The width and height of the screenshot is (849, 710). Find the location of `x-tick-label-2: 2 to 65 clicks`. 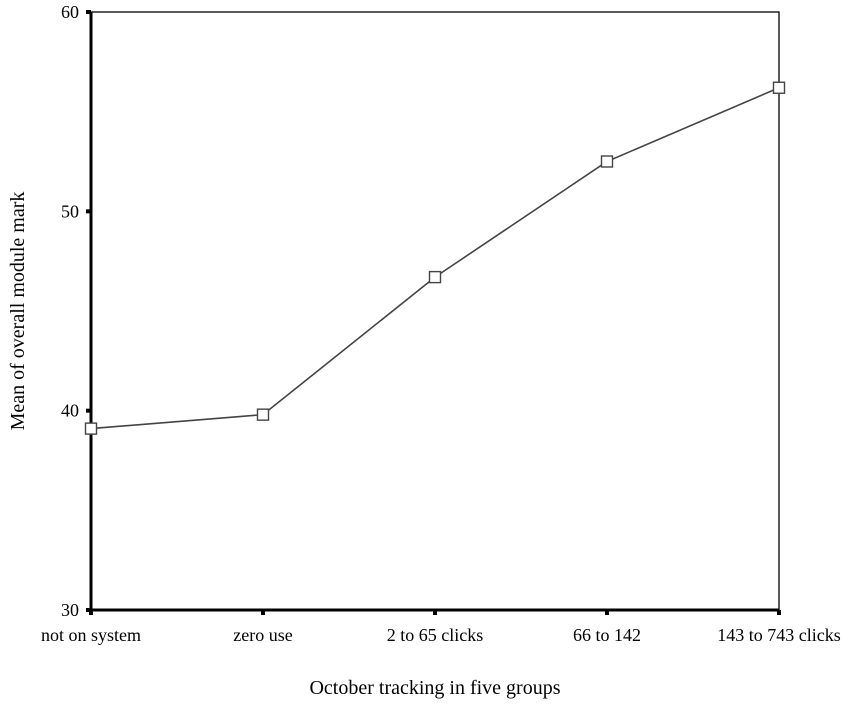

x-tick-label-2: 2 to 65 clicks is located at coordinates (435, 635).